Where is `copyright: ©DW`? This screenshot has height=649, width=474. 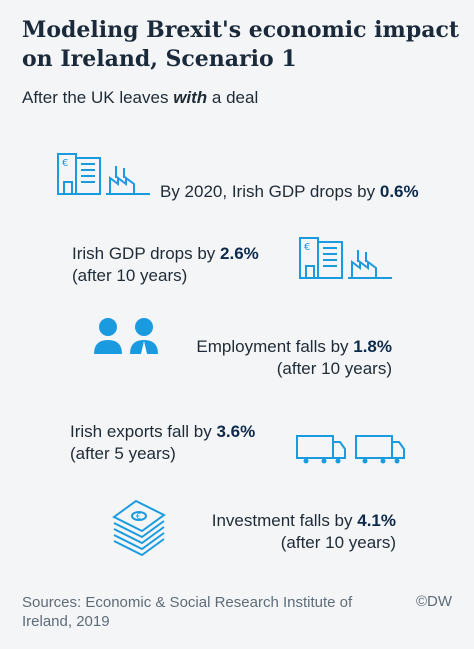
copyright: ©DW is located at coordinates (433, 601).